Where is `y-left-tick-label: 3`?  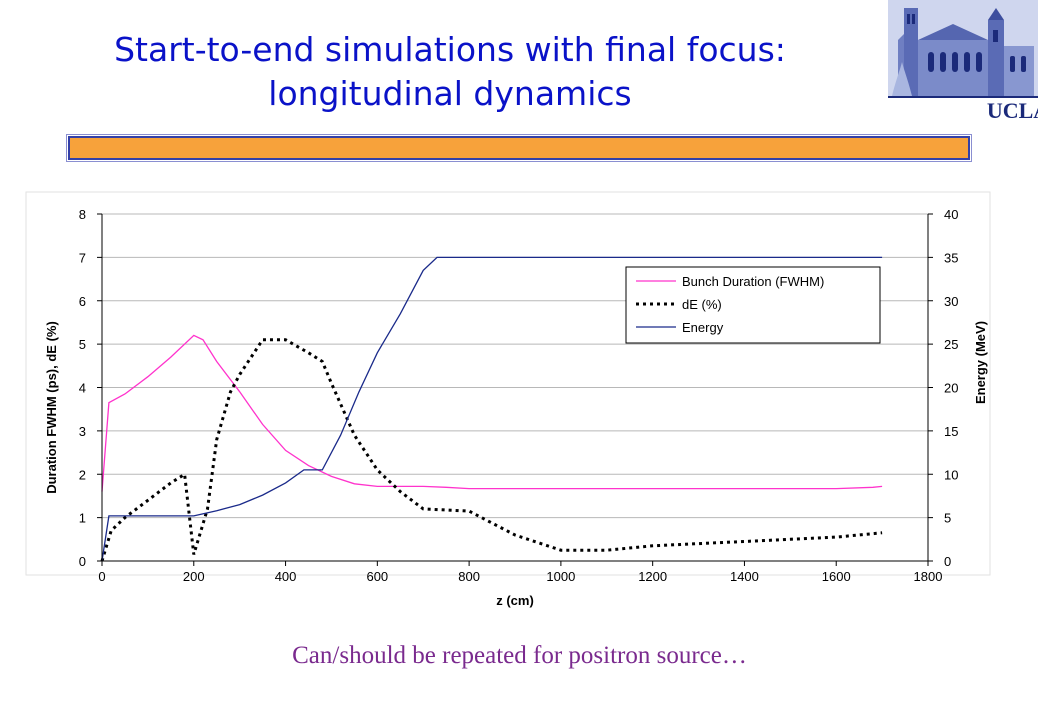
y-left-tick-label: 3 is located at coordinates (82, 431).